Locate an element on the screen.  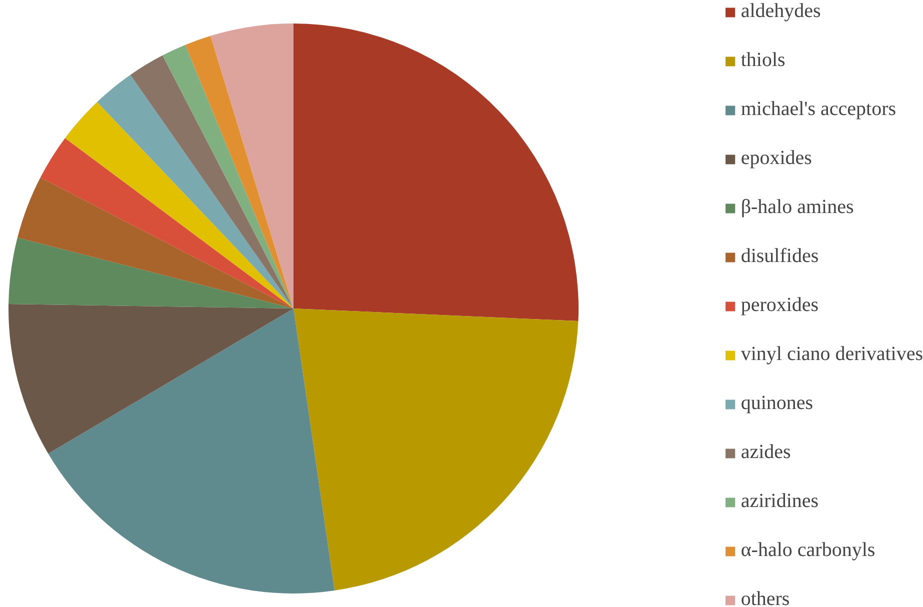
legend-label: epoxides is located at coordinates (776, 158).